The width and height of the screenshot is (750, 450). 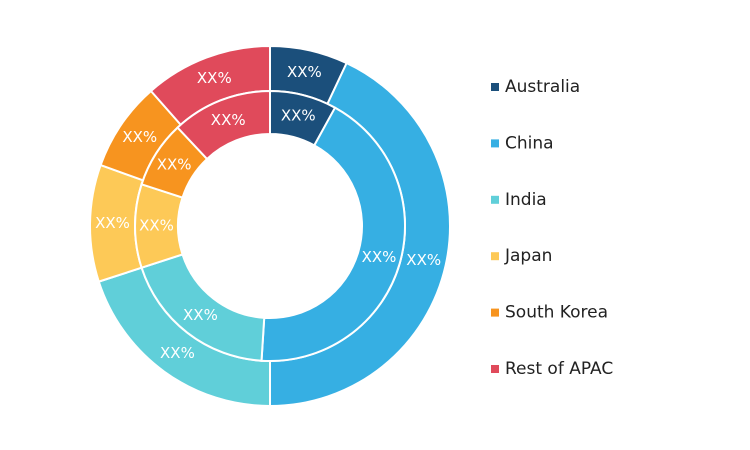 What do you see at coordinates (556, 313) in the screenshot?
I see `legend-label: South Korea` at bounding box center [556, 313].